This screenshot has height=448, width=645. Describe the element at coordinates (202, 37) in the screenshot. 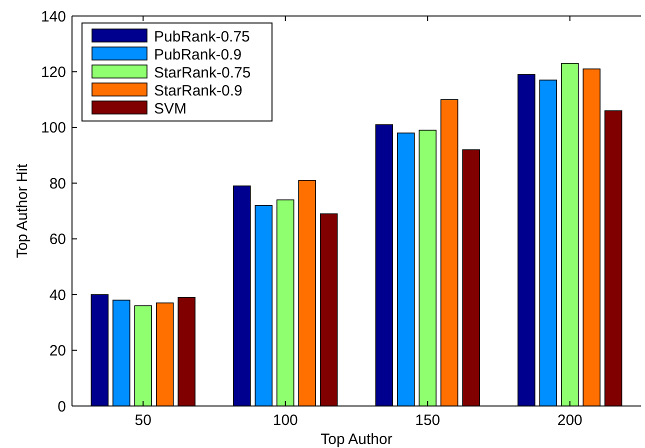

I see `legend-label: PubRank-0.75` at that location.